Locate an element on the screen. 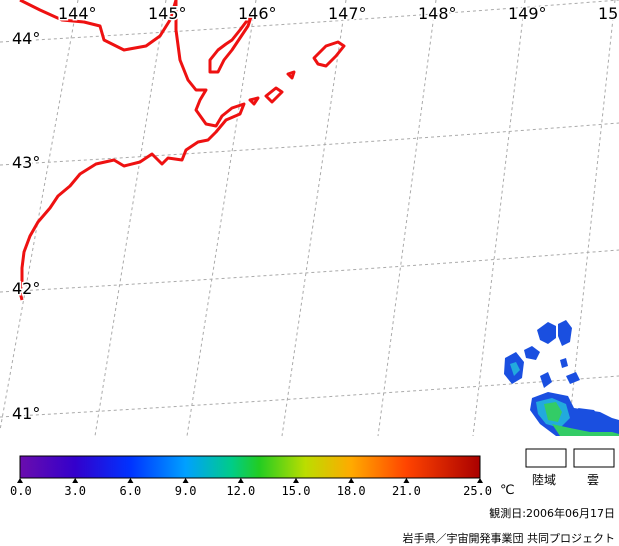 The width and height of the screenshot is (619, 546). latitude-labels: 44° 43° 42° 41° is located at coordinates (26, 226).